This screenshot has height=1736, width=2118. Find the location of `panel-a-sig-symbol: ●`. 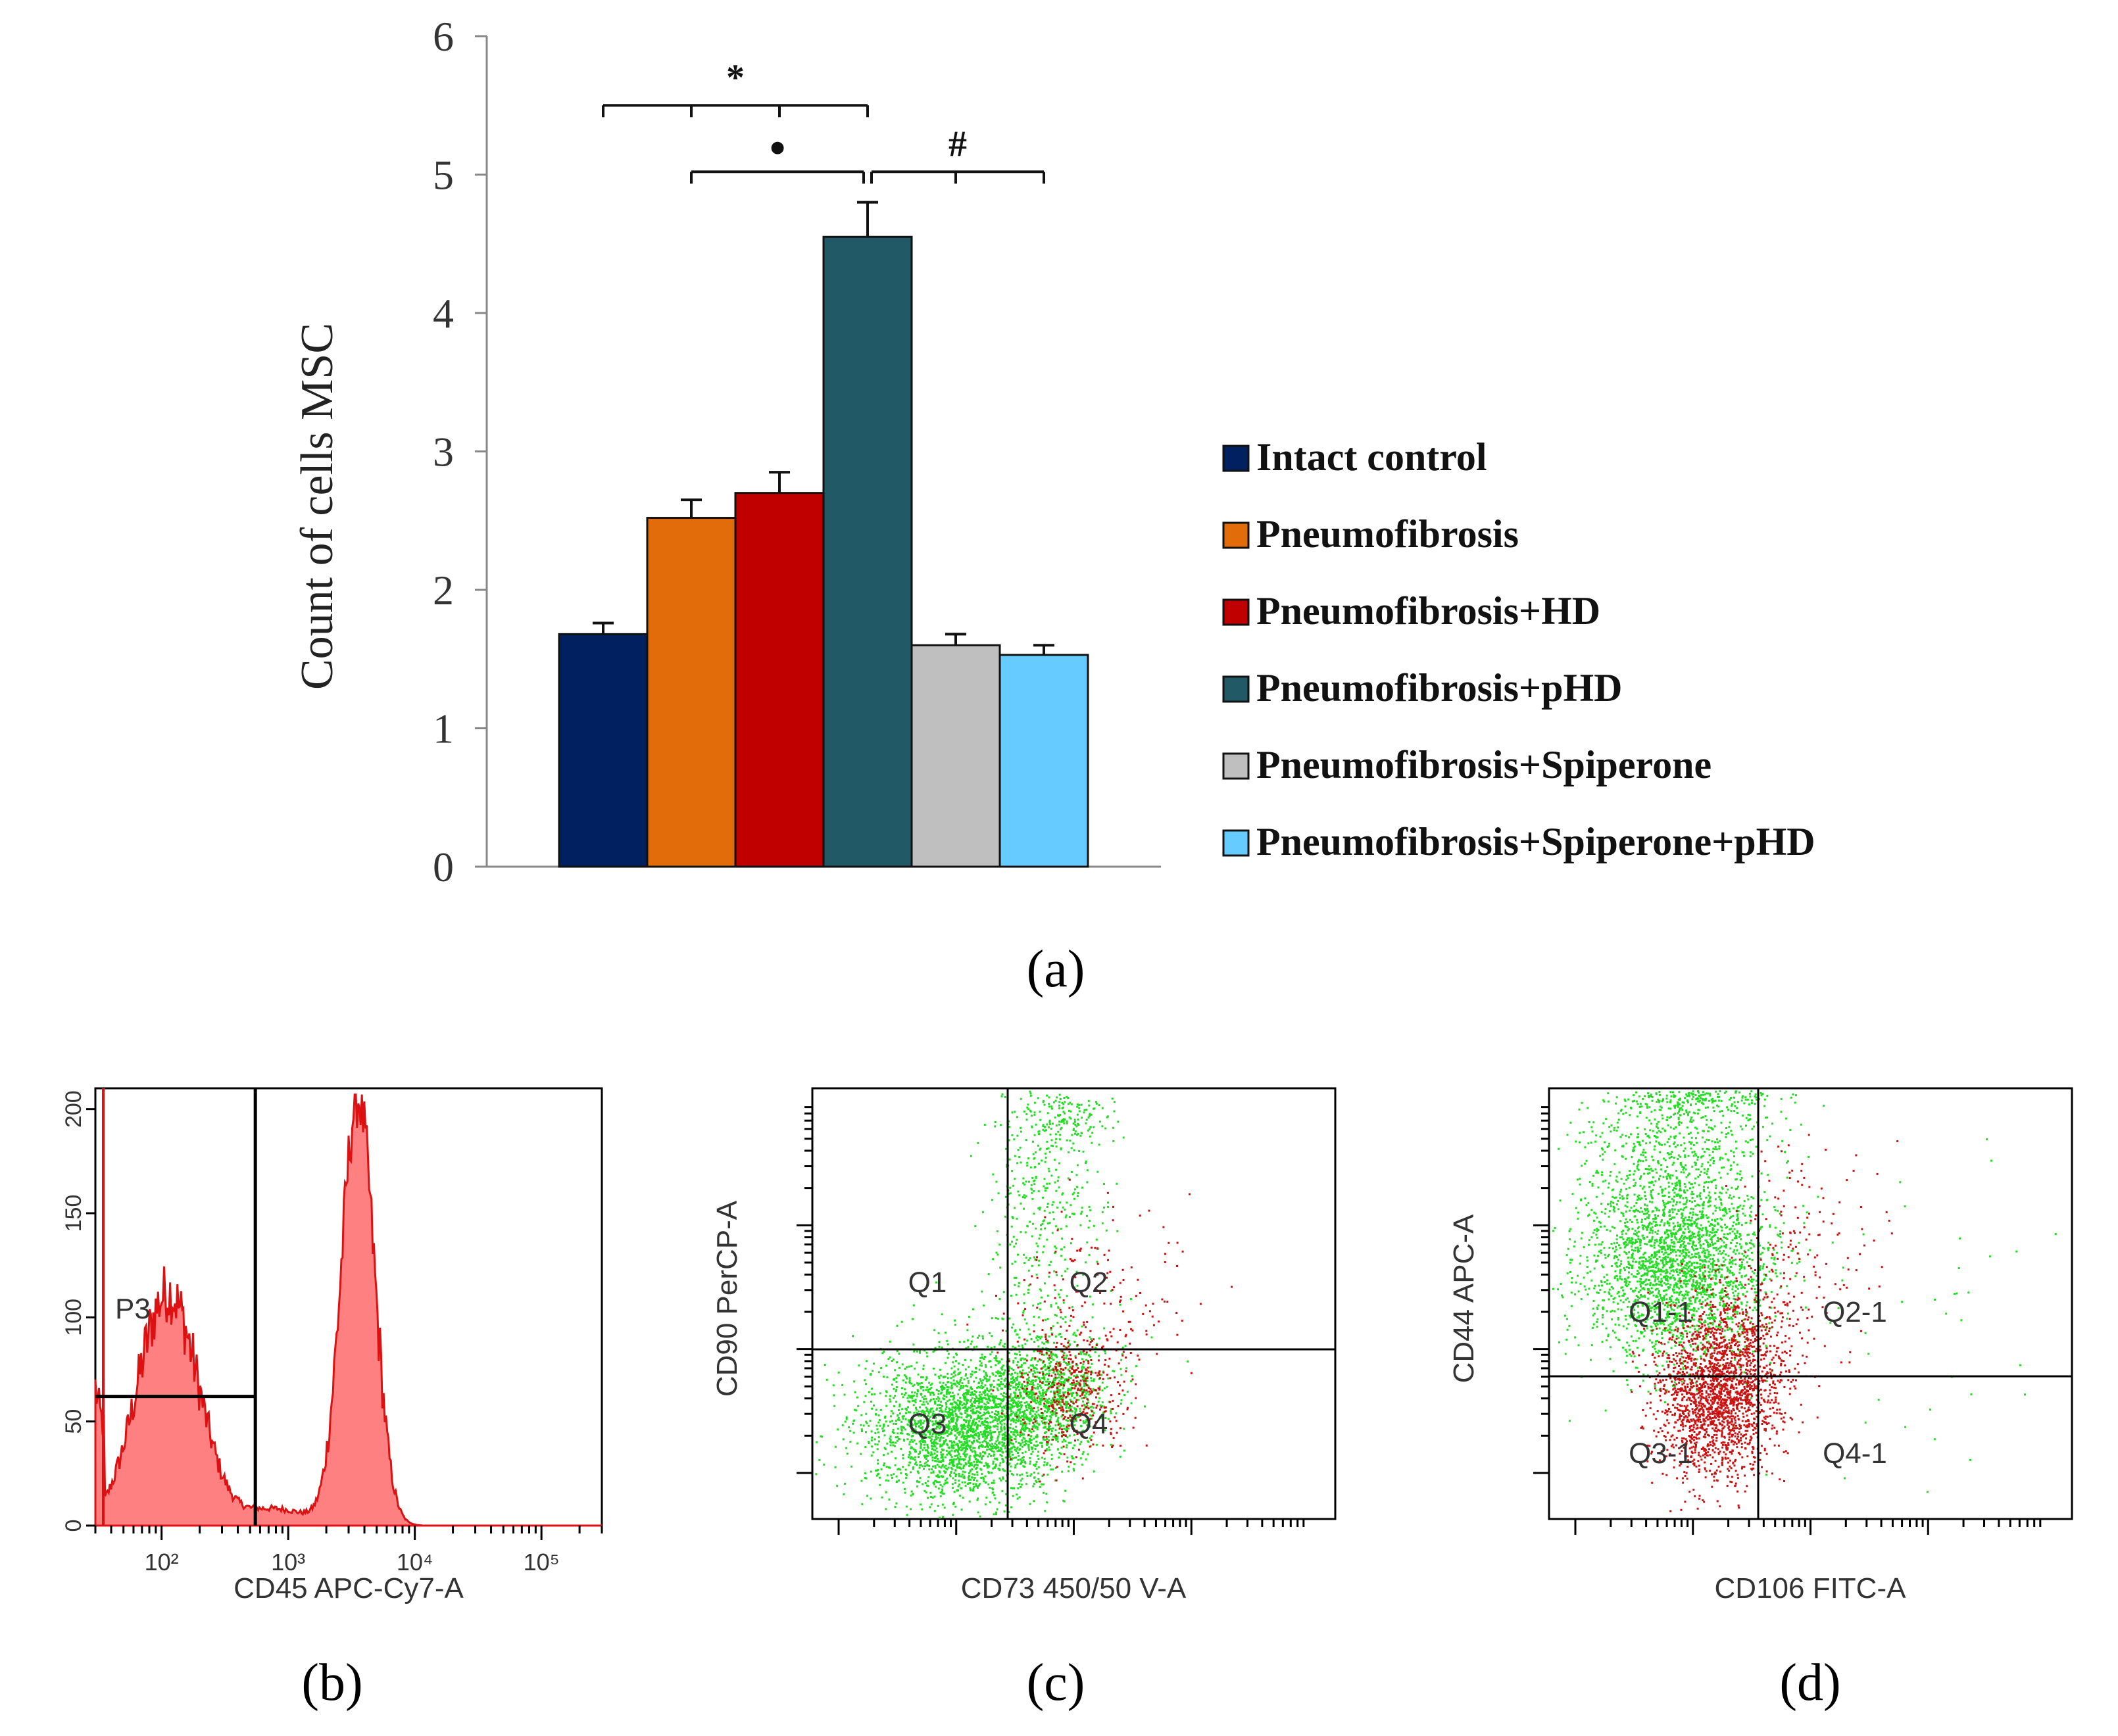

panel-a-sig-symbol: ● is located at coordinates (778, 146).